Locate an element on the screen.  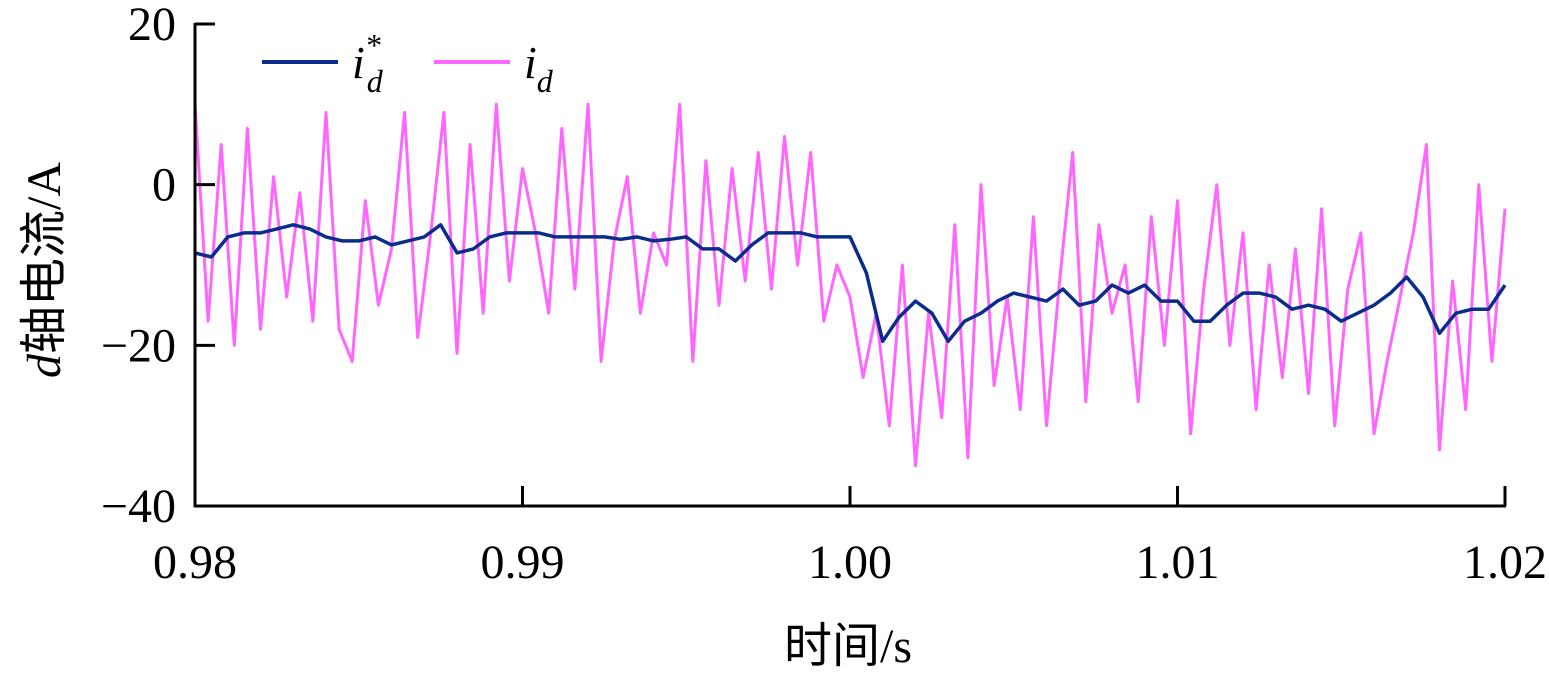
legend-sub-id-ref: d is located at coordinates (375, 81).